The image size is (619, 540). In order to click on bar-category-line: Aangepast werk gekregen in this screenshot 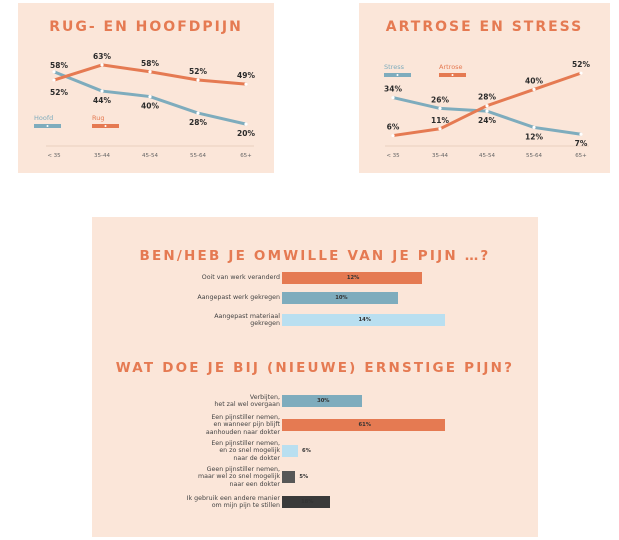, I will do `click(238, 298)`.